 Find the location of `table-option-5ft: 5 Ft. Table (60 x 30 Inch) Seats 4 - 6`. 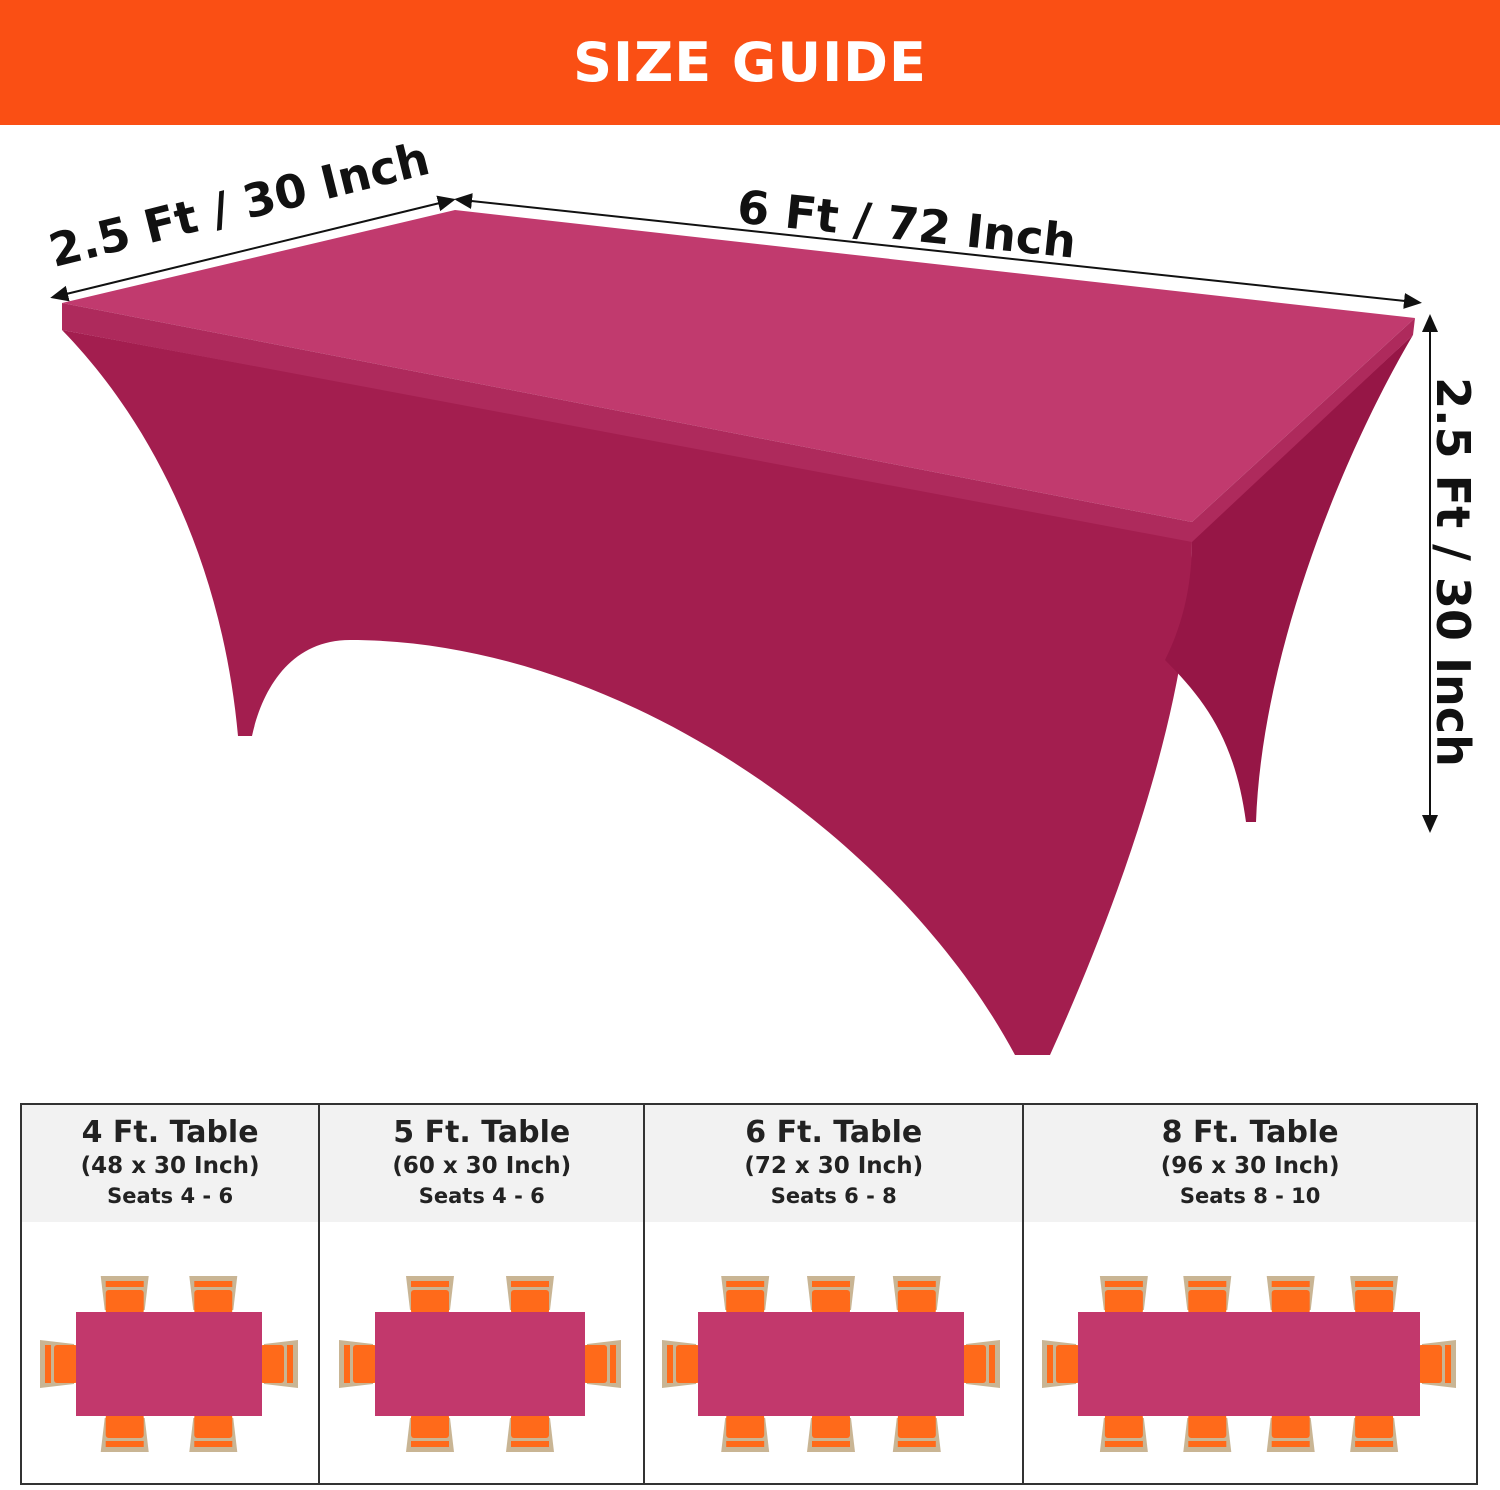

table-option-5ft: 5 Ft. Table (60 x 30 Inch) Seats 4 - 6 is located at coordinates (483, 1294).